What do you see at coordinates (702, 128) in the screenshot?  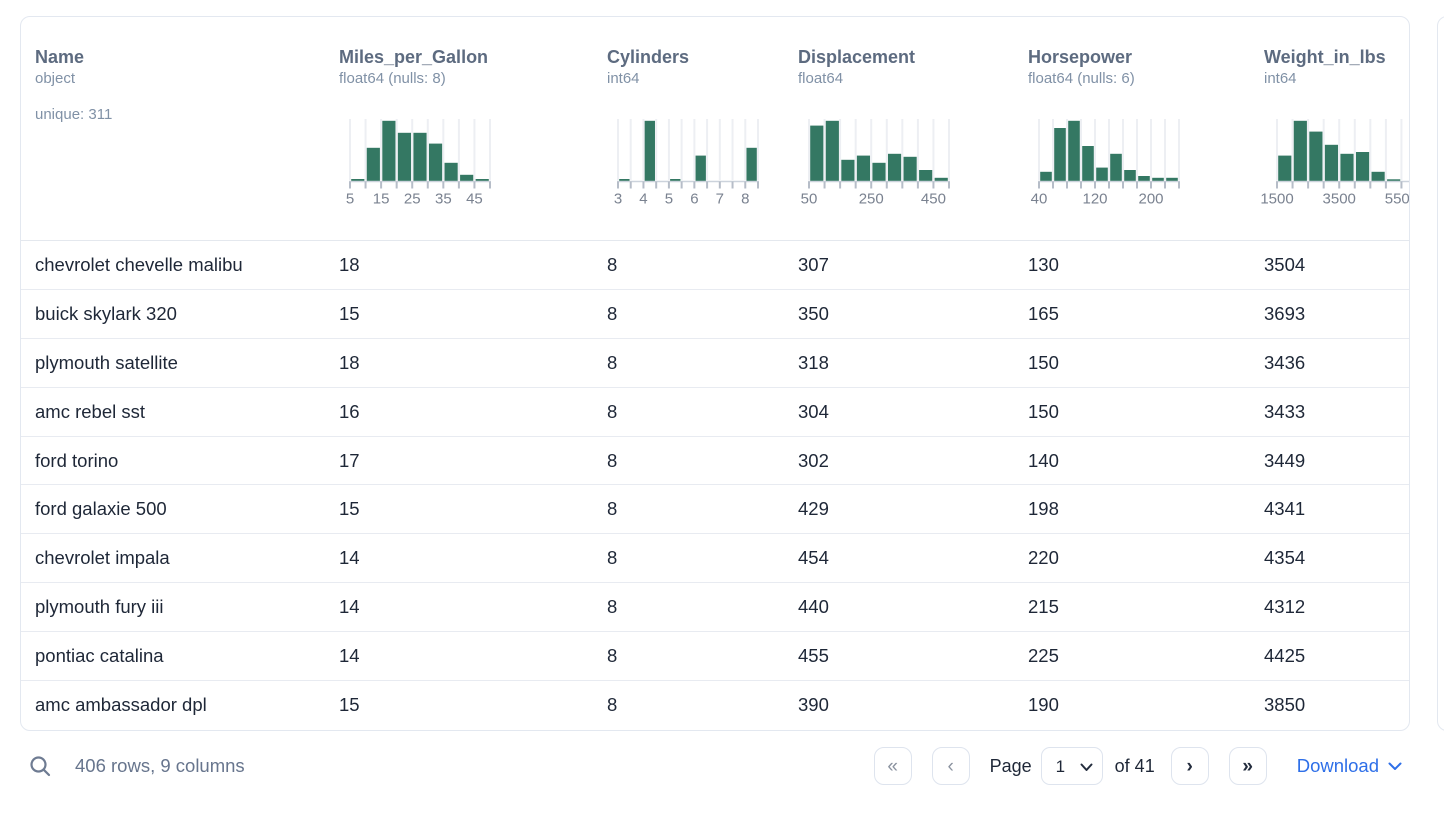 I see `column-header-cylinders: Cylinders int64 3 4 5 6 7 8` at bounding box center [702, 128].